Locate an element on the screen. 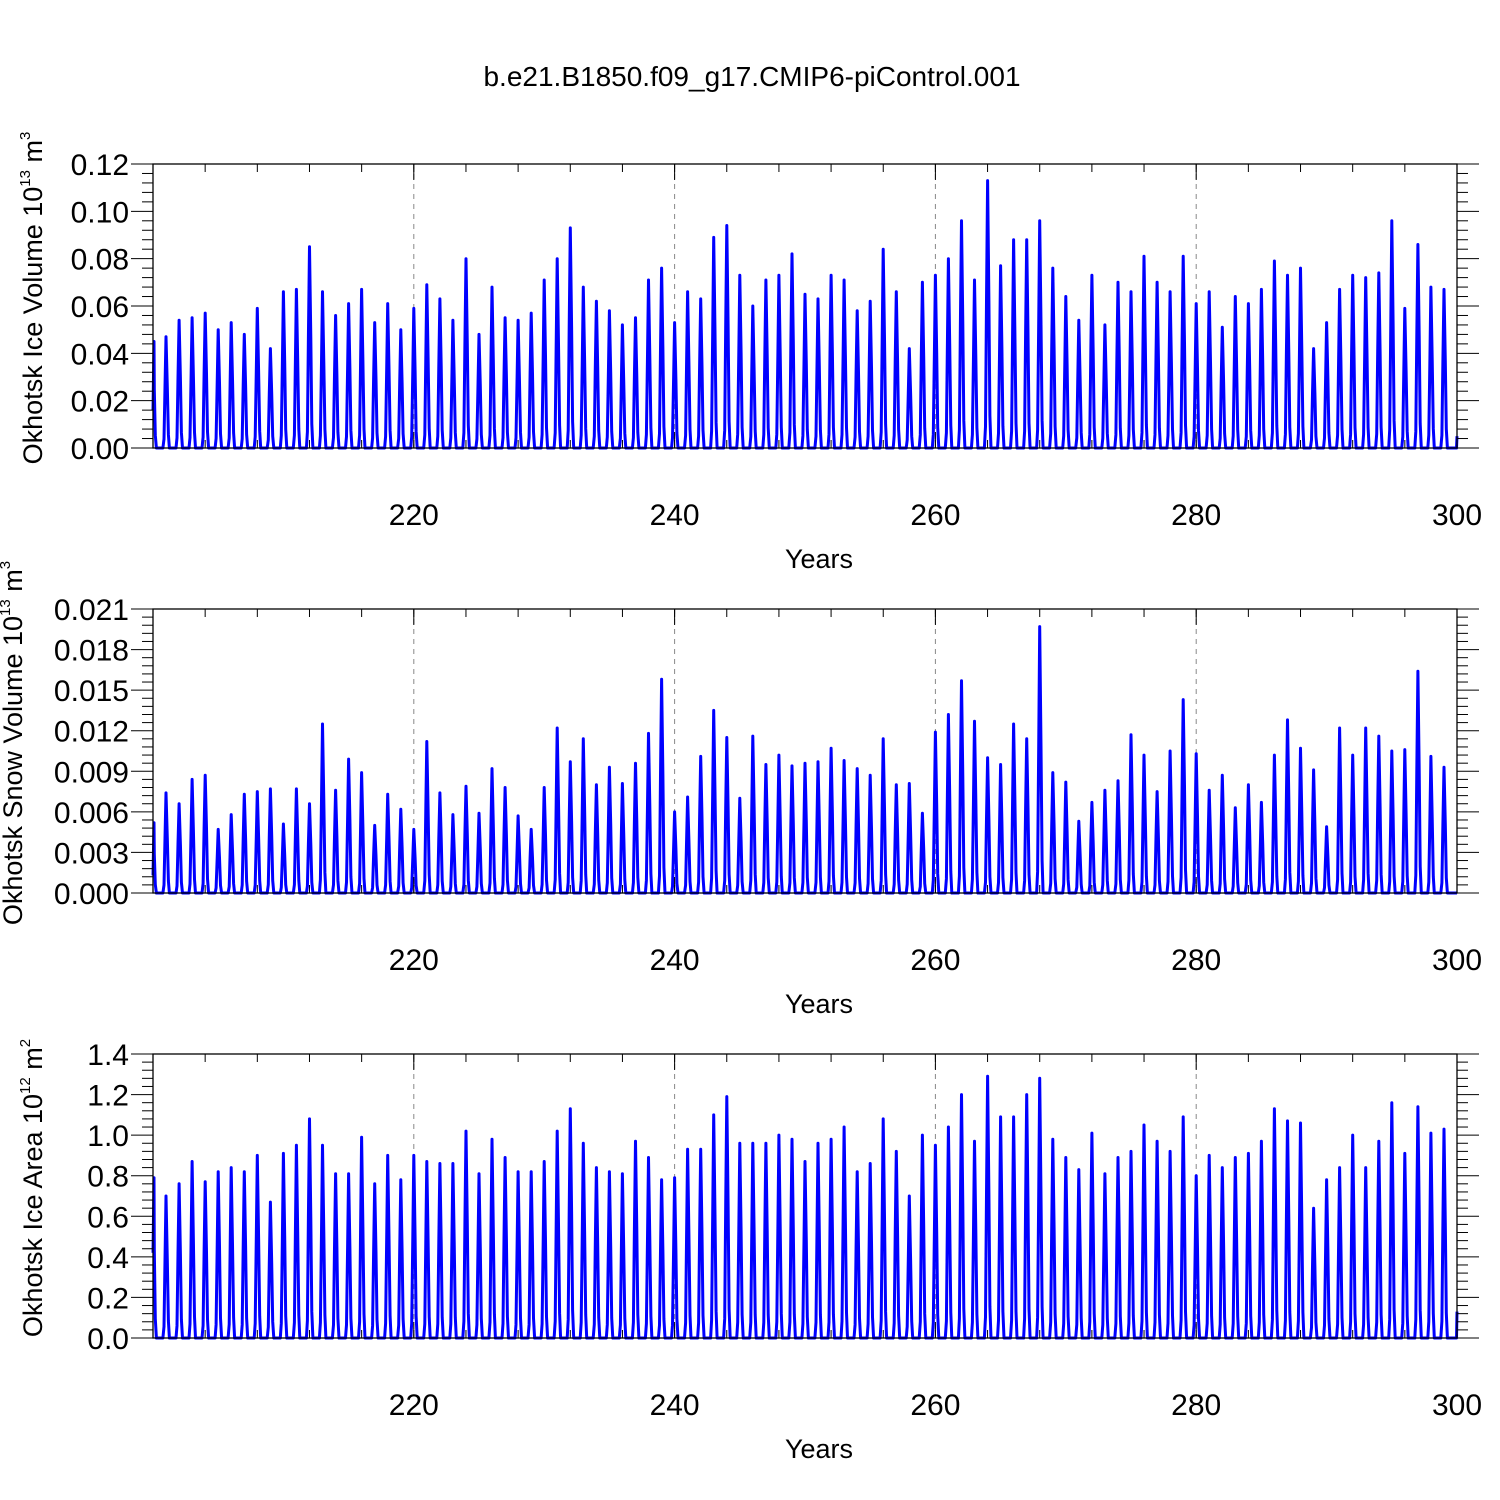 The width and height of the screenshot is (1500, 1500). y-tick-label: 0.00 is located at coordinates (100, 449).